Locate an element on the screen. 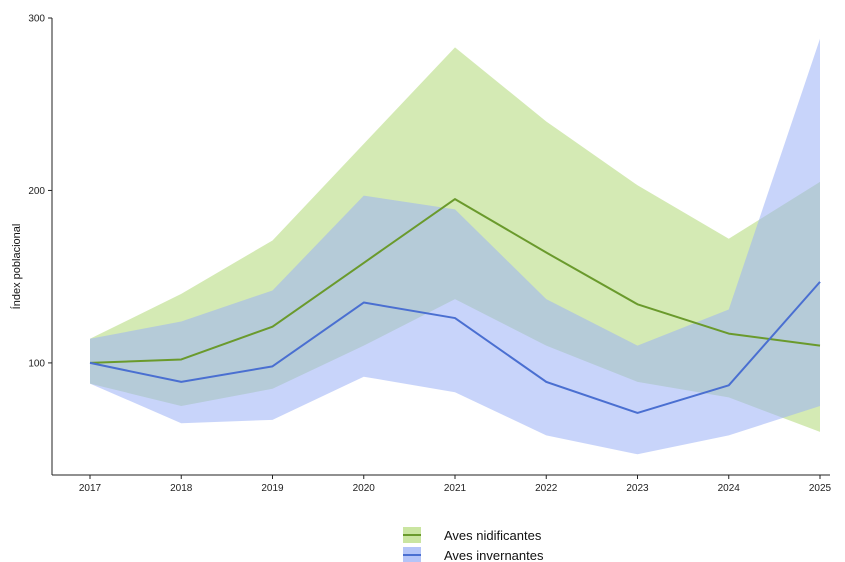  x-tick-label: 2019 is located at coordinates (272, 488).